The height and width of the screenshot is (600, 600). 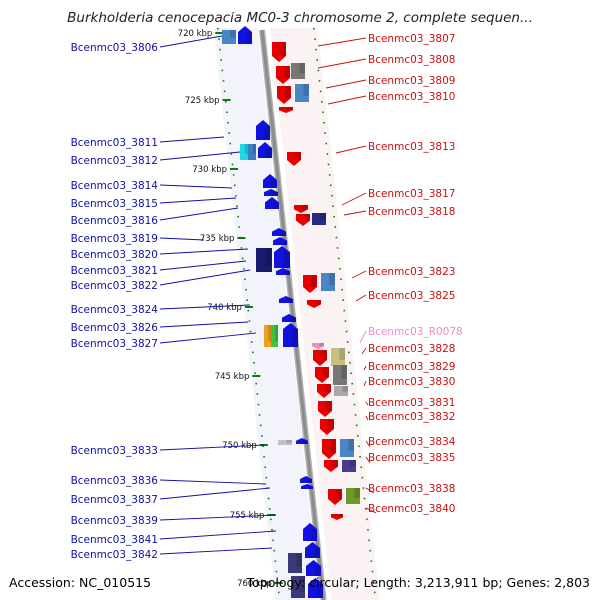 What do you see at coordinates (114, 161) in the screenshot?
I see `left-gene-label: Bcenmc03_3812` at bounding box center [114, 161].